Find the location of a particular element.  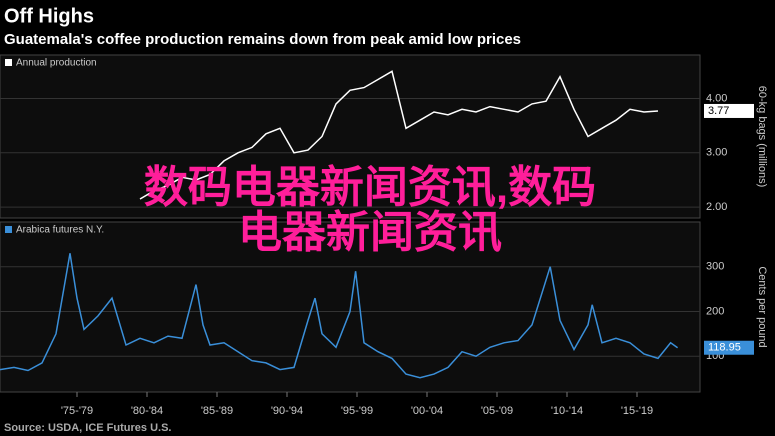

x-tick-label: '80-'84 is located at coordinates (147, 411).